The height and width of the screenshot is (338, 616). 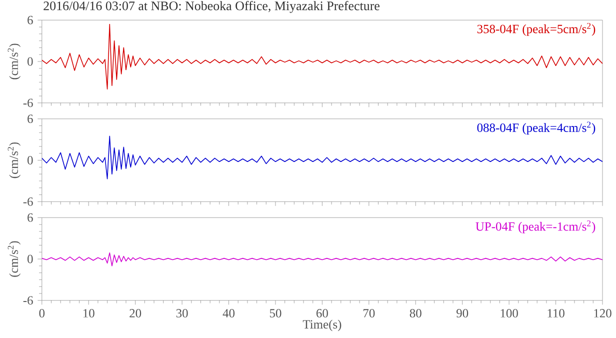 What do you see at coordinates (322, 313) in the screenshot?
I see `x-tick-label: 60` at bounding box center [322, 313].